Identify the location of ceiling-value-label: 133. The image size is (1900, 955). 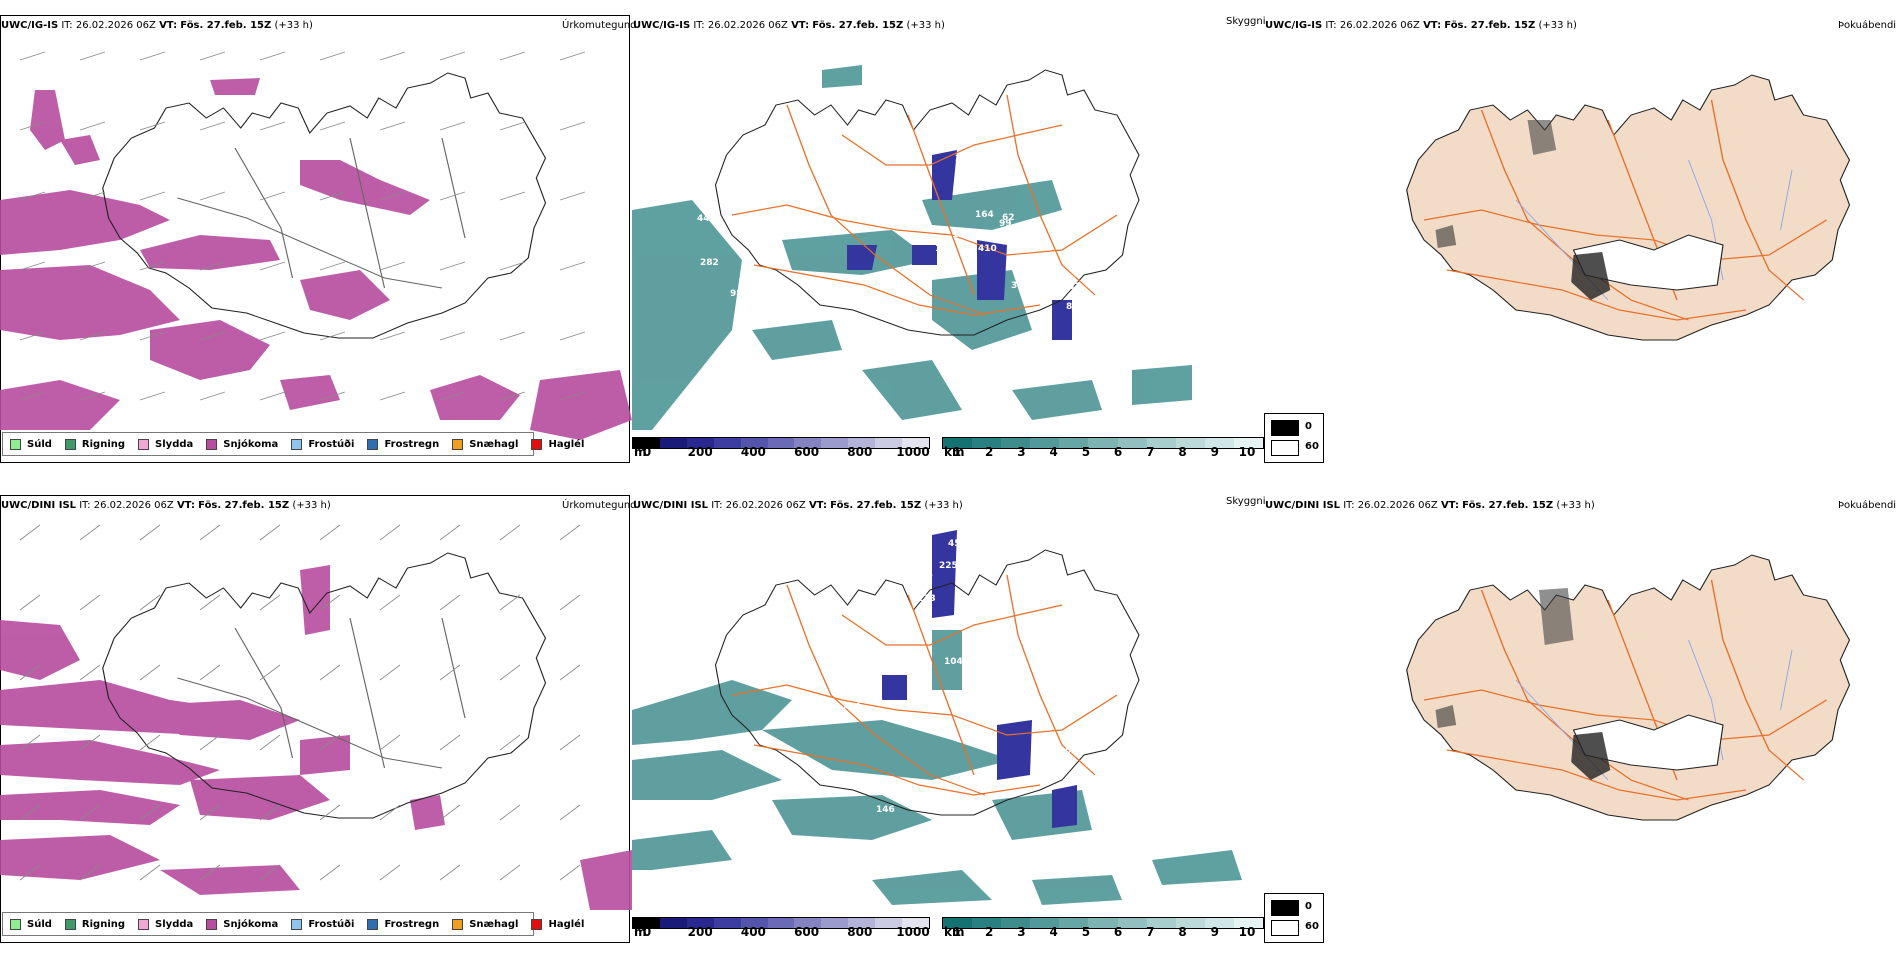
(926, 599).